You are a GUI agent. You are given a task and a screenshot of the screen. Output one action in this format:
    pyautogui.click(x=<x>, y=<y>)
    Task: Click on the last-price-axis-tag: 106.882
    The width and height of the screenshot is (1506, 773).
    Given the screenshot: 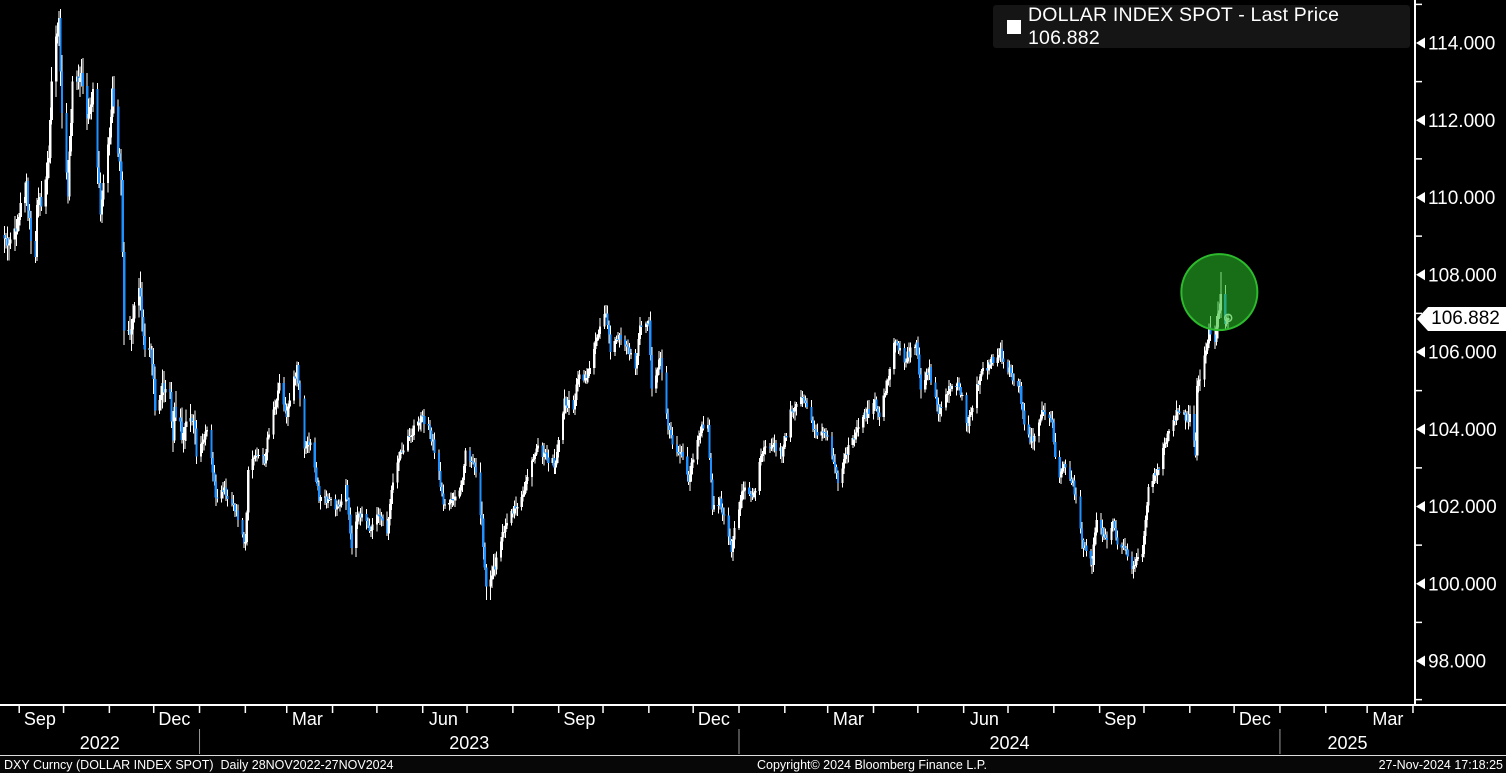 What is the action you would take?
    pyautogui.click(x=1461, y=319)
    